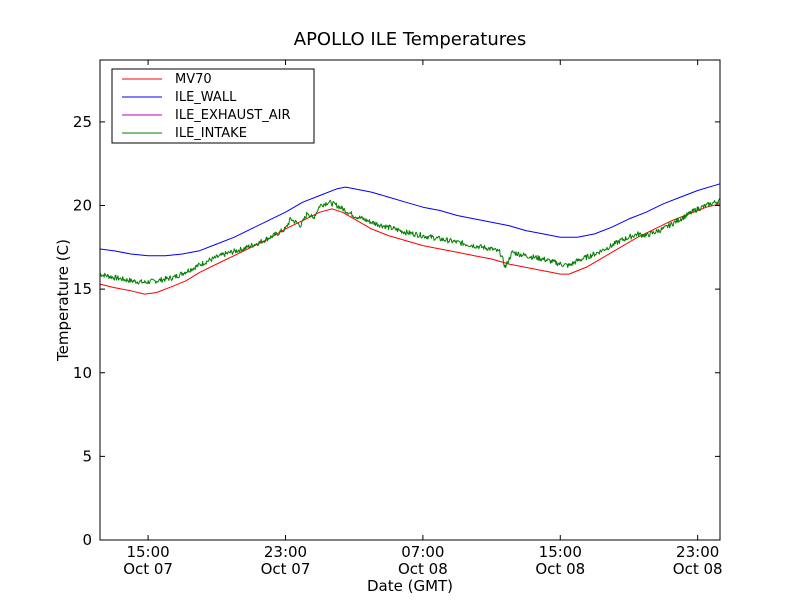 The height and width of the screenshot is (600, 800). Describe the element at coordinates (233, 115) in the screenshot. I see `legend-label-ile-exhaust-air: ILE_EXHAUST_AIR` at that location.